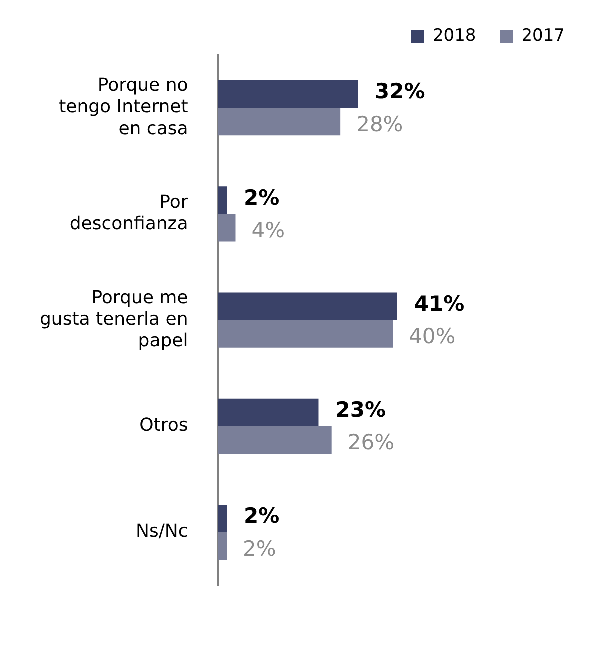  Describe the element at coordinates (454, 36) in the screenshot. I see `legend-label: 2018` at that location.